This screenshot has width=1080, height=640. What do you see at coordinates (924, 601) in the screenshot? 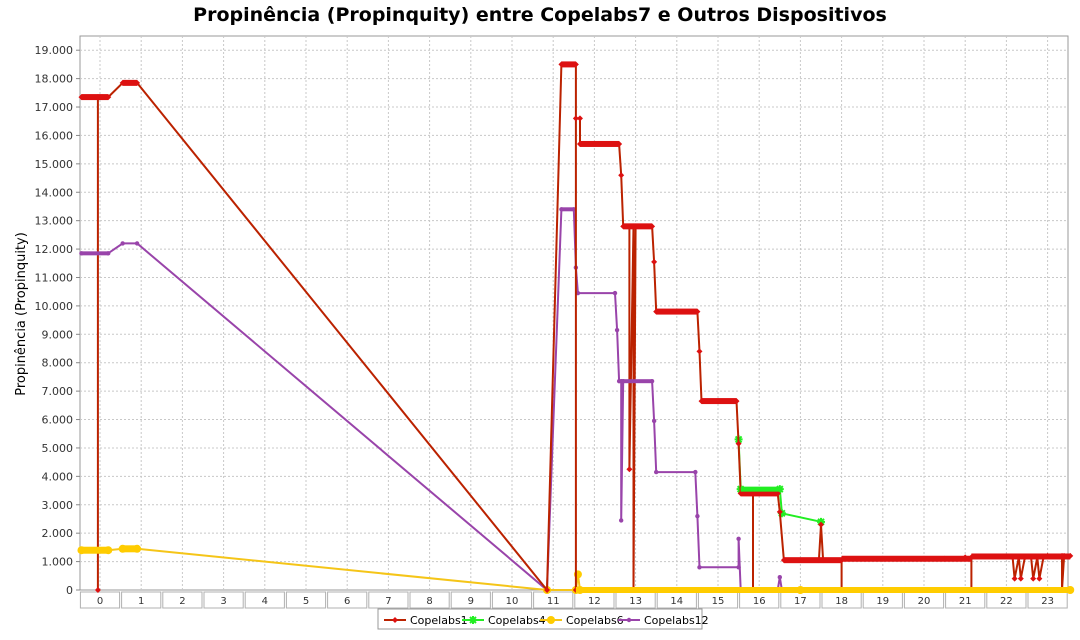
I see `x-tick-label: 20` at bounding box center [924, 601].